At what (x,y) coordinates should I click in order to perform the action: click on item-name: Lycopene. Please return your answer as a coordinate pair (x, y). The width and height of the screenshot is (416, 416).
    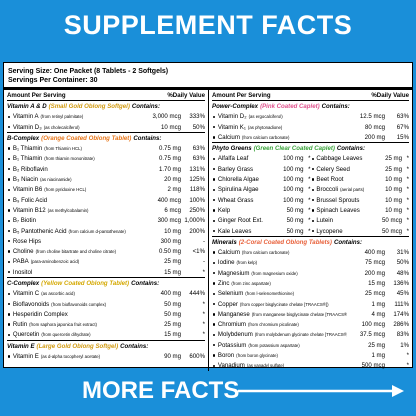
    Looking at the image, I should click on (329, 231).